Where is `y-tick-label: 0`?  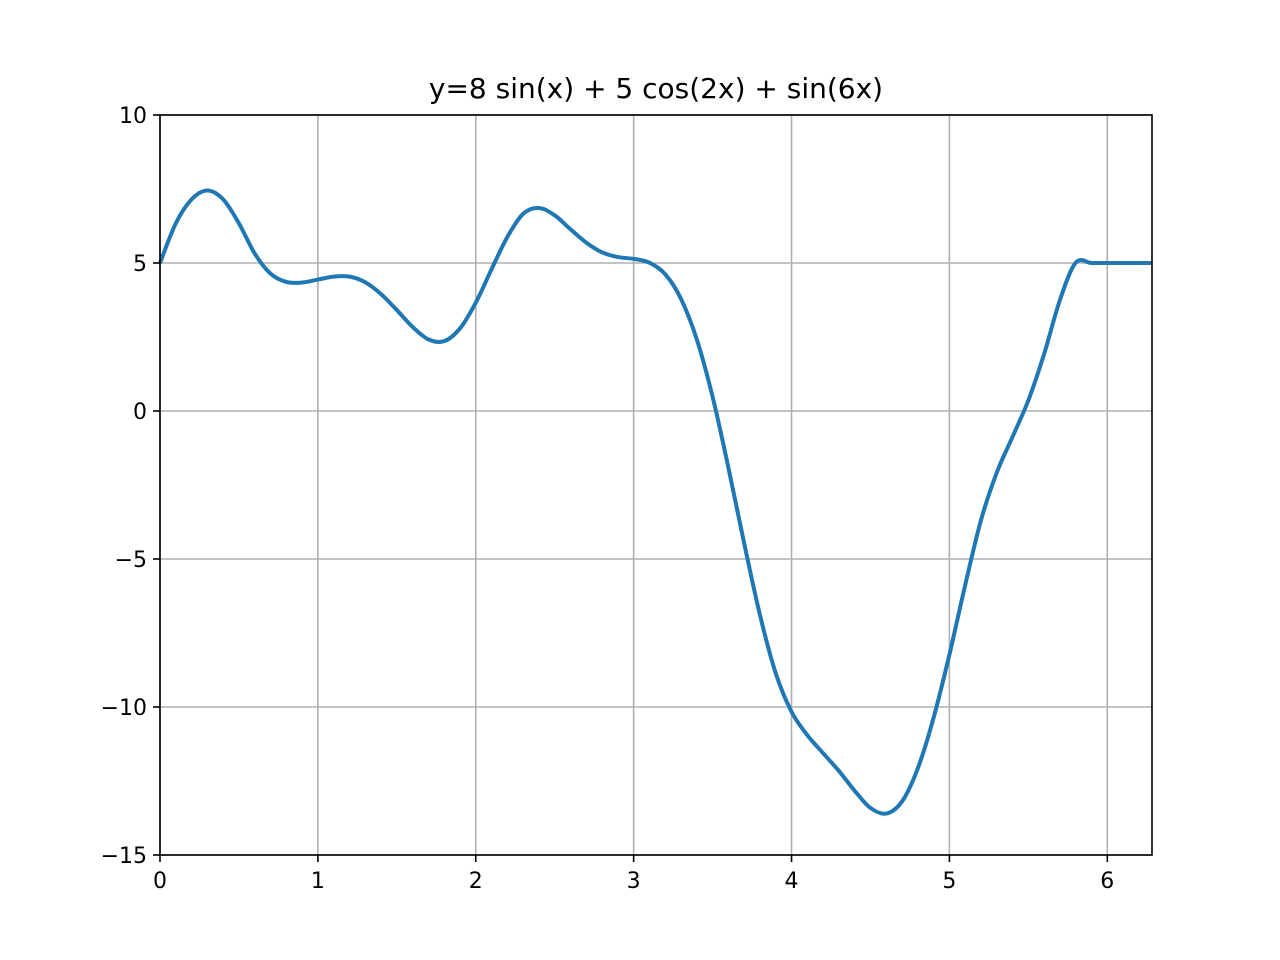
y-tick-label: 0 is located at coordinates (140, 412).